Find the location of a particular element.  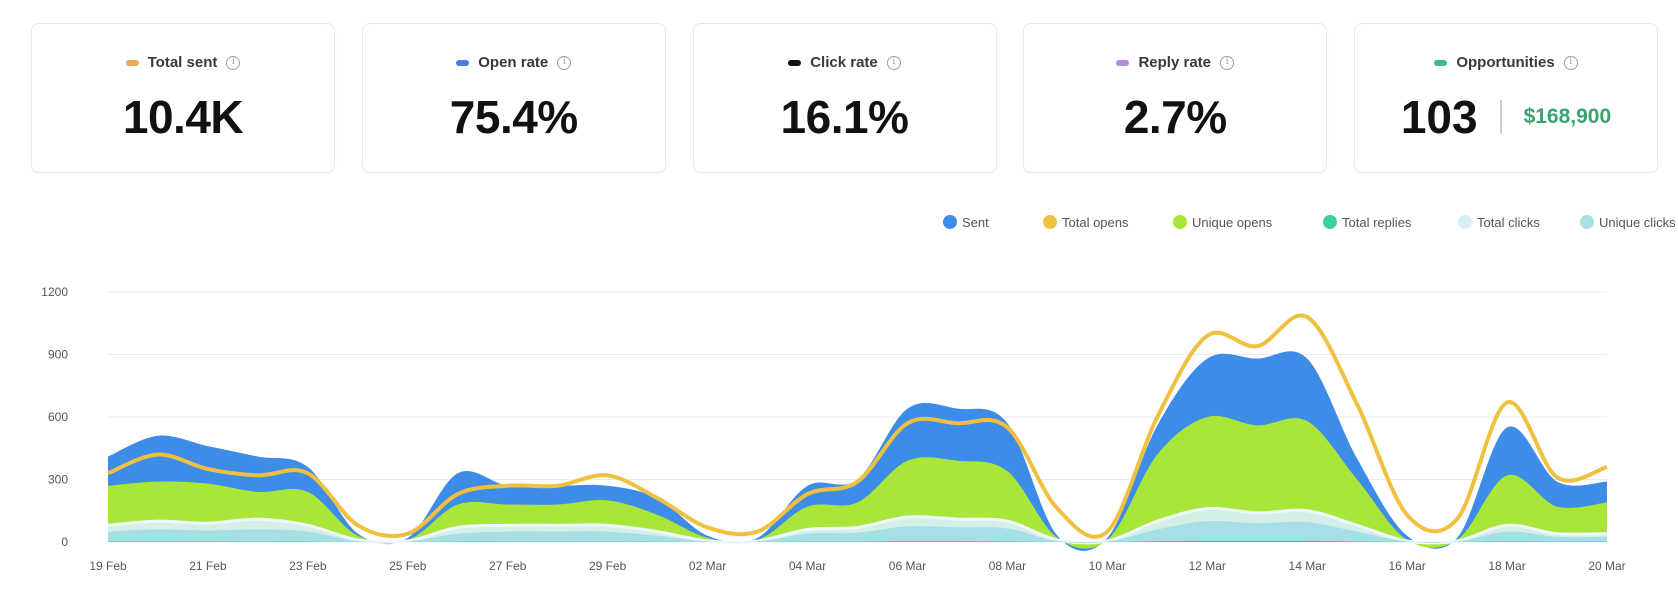

opportunities-swatch is located at coordinates (1441, 62).